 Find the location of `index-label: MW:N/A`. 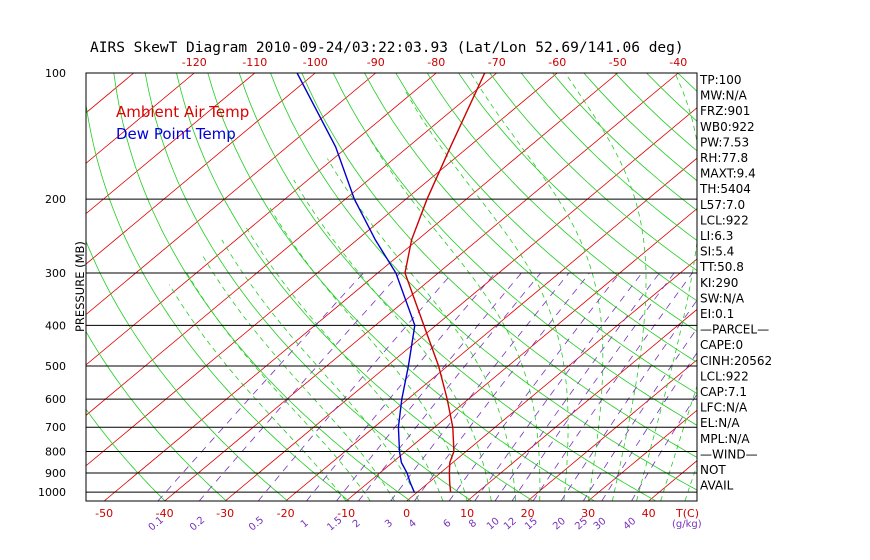

index-label: MW:N/A is located at coordinates (724, 96).